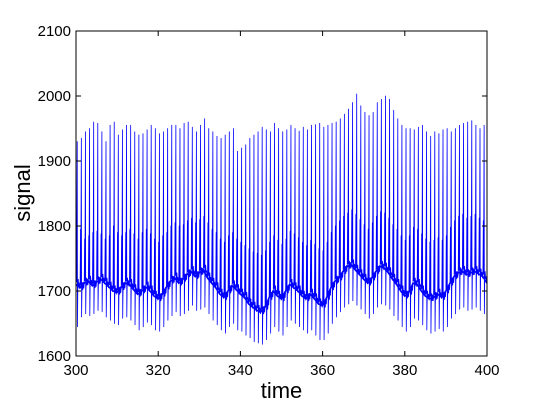  I want to click on x-tick-label: 340, so click(240, 370).